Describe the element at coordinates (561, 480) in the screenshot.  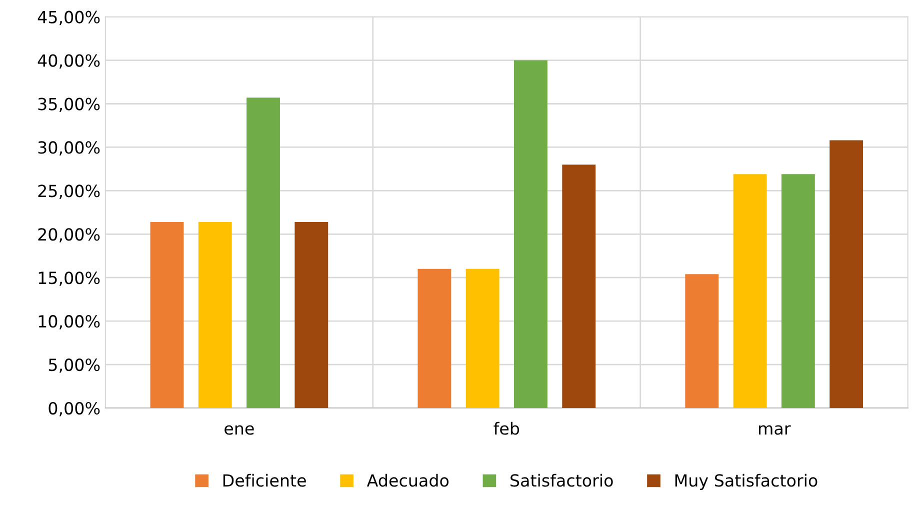
I see `legend-label: Satisfactorio` at that location.